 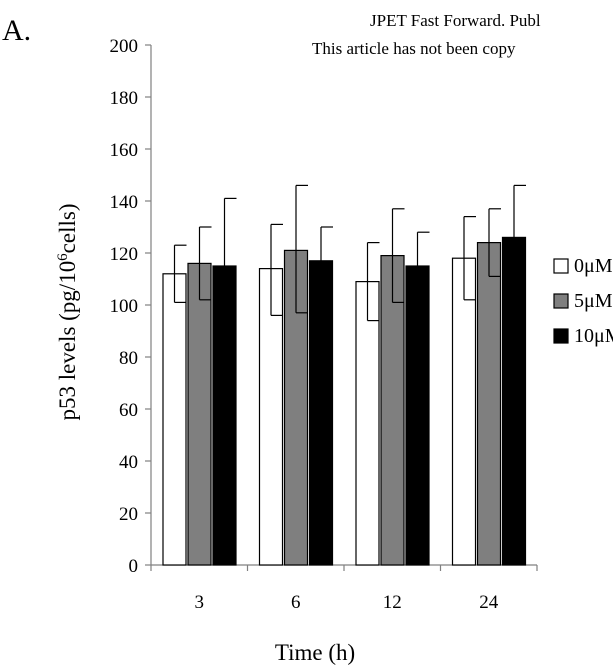 What do you see at coordinates (67, 228) in the screenshot?
I see `y-axis-title-suffix: cells)` at bounding box center [67, 228].